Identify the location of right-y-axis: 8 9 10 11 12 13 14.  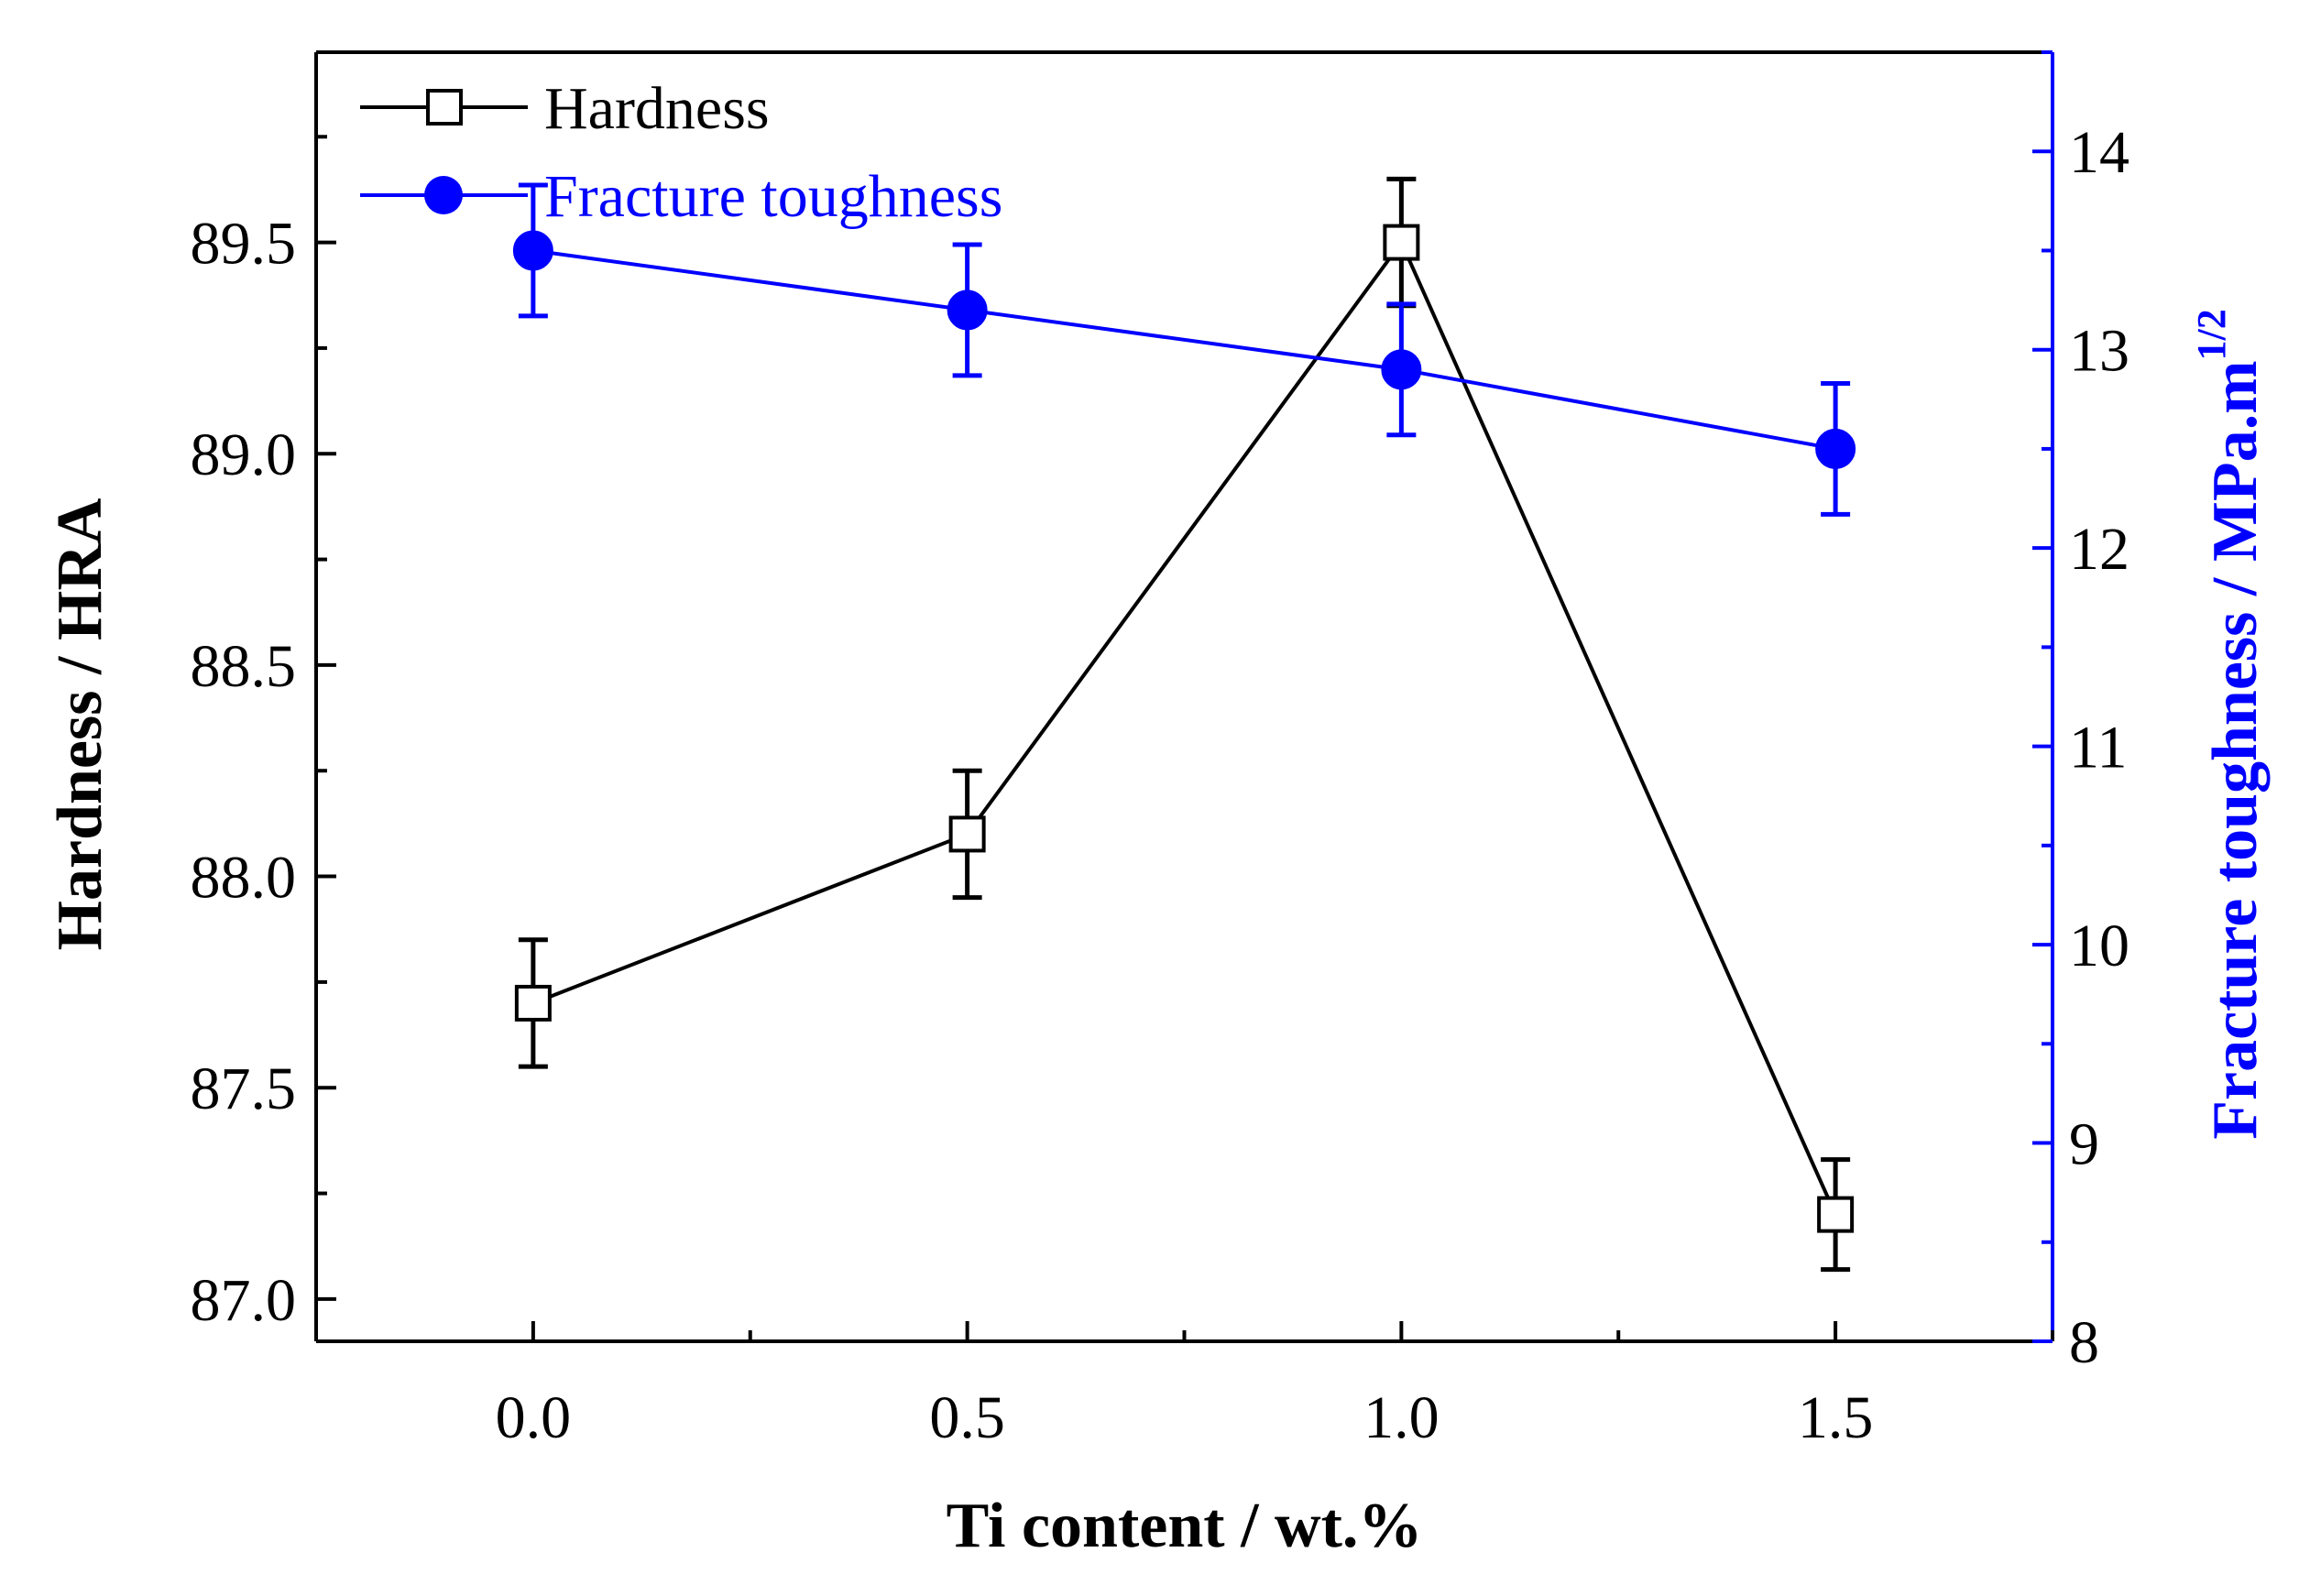
(2081, 713).